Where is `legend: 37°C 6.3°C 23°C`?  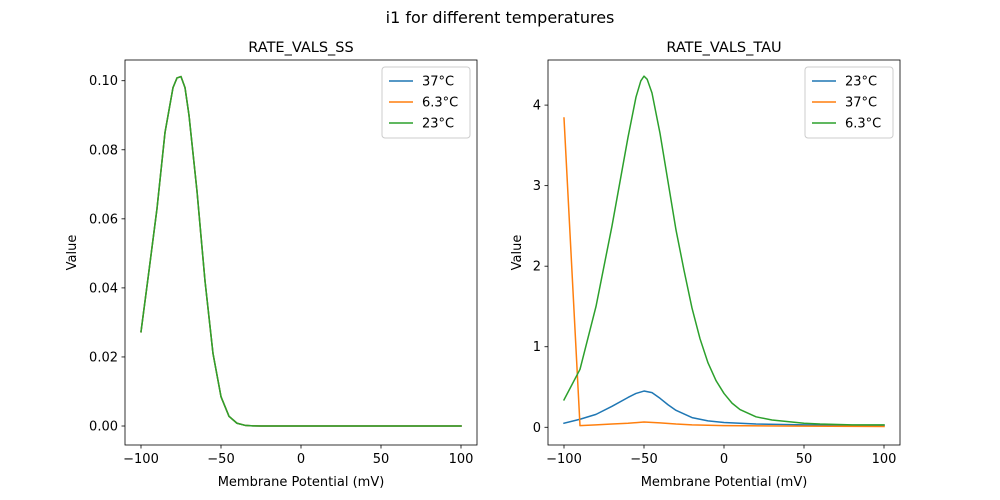 legend: 37°C 6.3°C 23°C is located at coordinates (426, 102).